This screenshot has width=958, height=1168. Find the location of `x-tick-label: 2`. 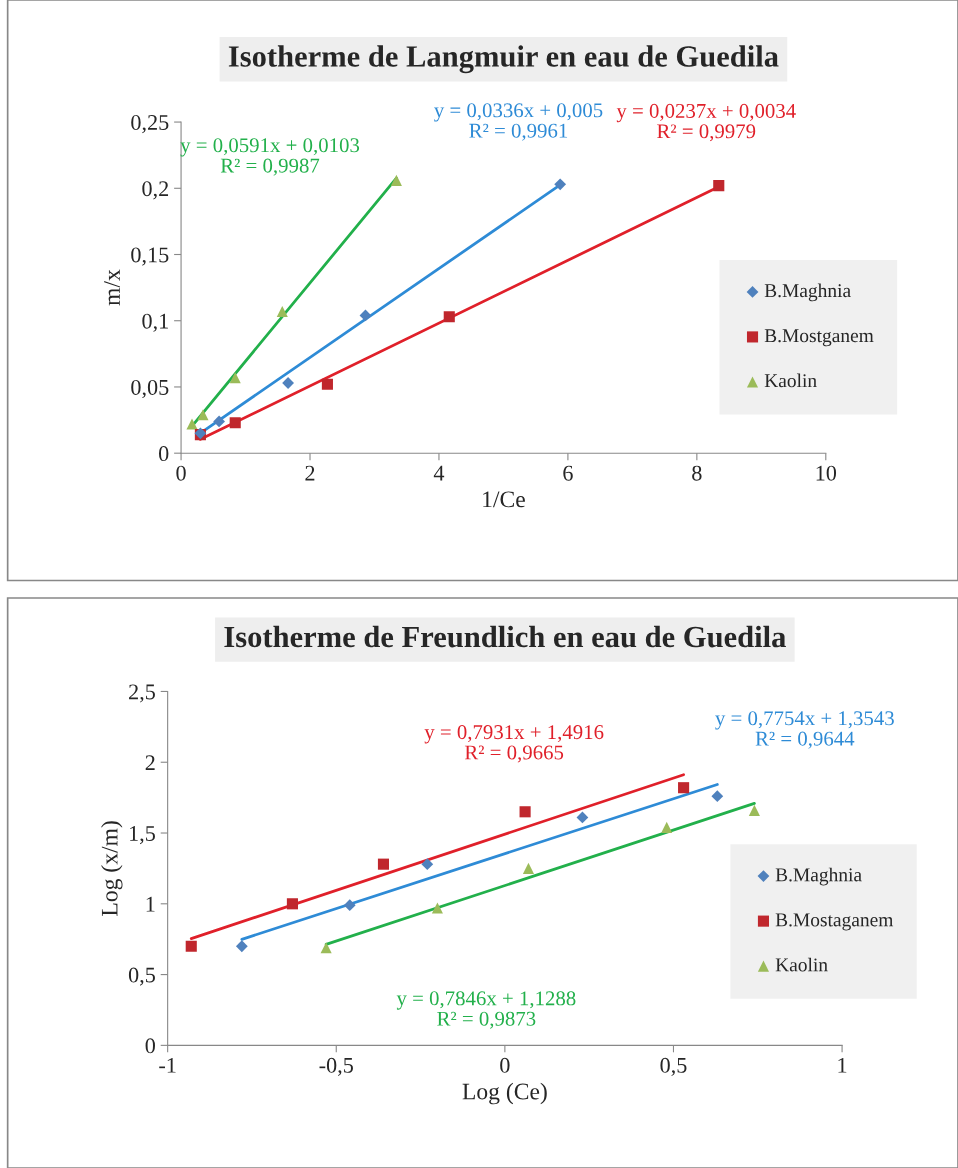

x-tick-label: 2 is located at coordinates (310, 473).